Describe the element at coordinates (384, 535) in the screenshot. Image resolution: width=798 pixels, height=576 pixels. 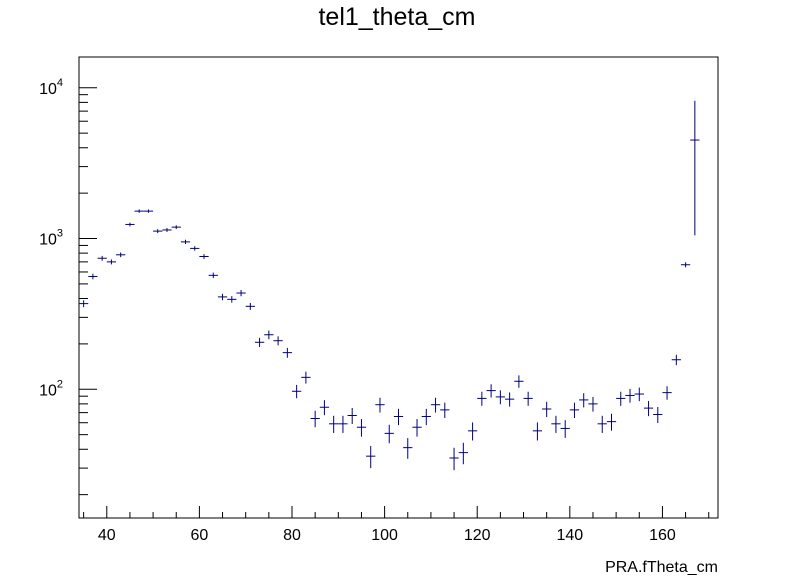
I see `x-tick-label: 100` at that location.